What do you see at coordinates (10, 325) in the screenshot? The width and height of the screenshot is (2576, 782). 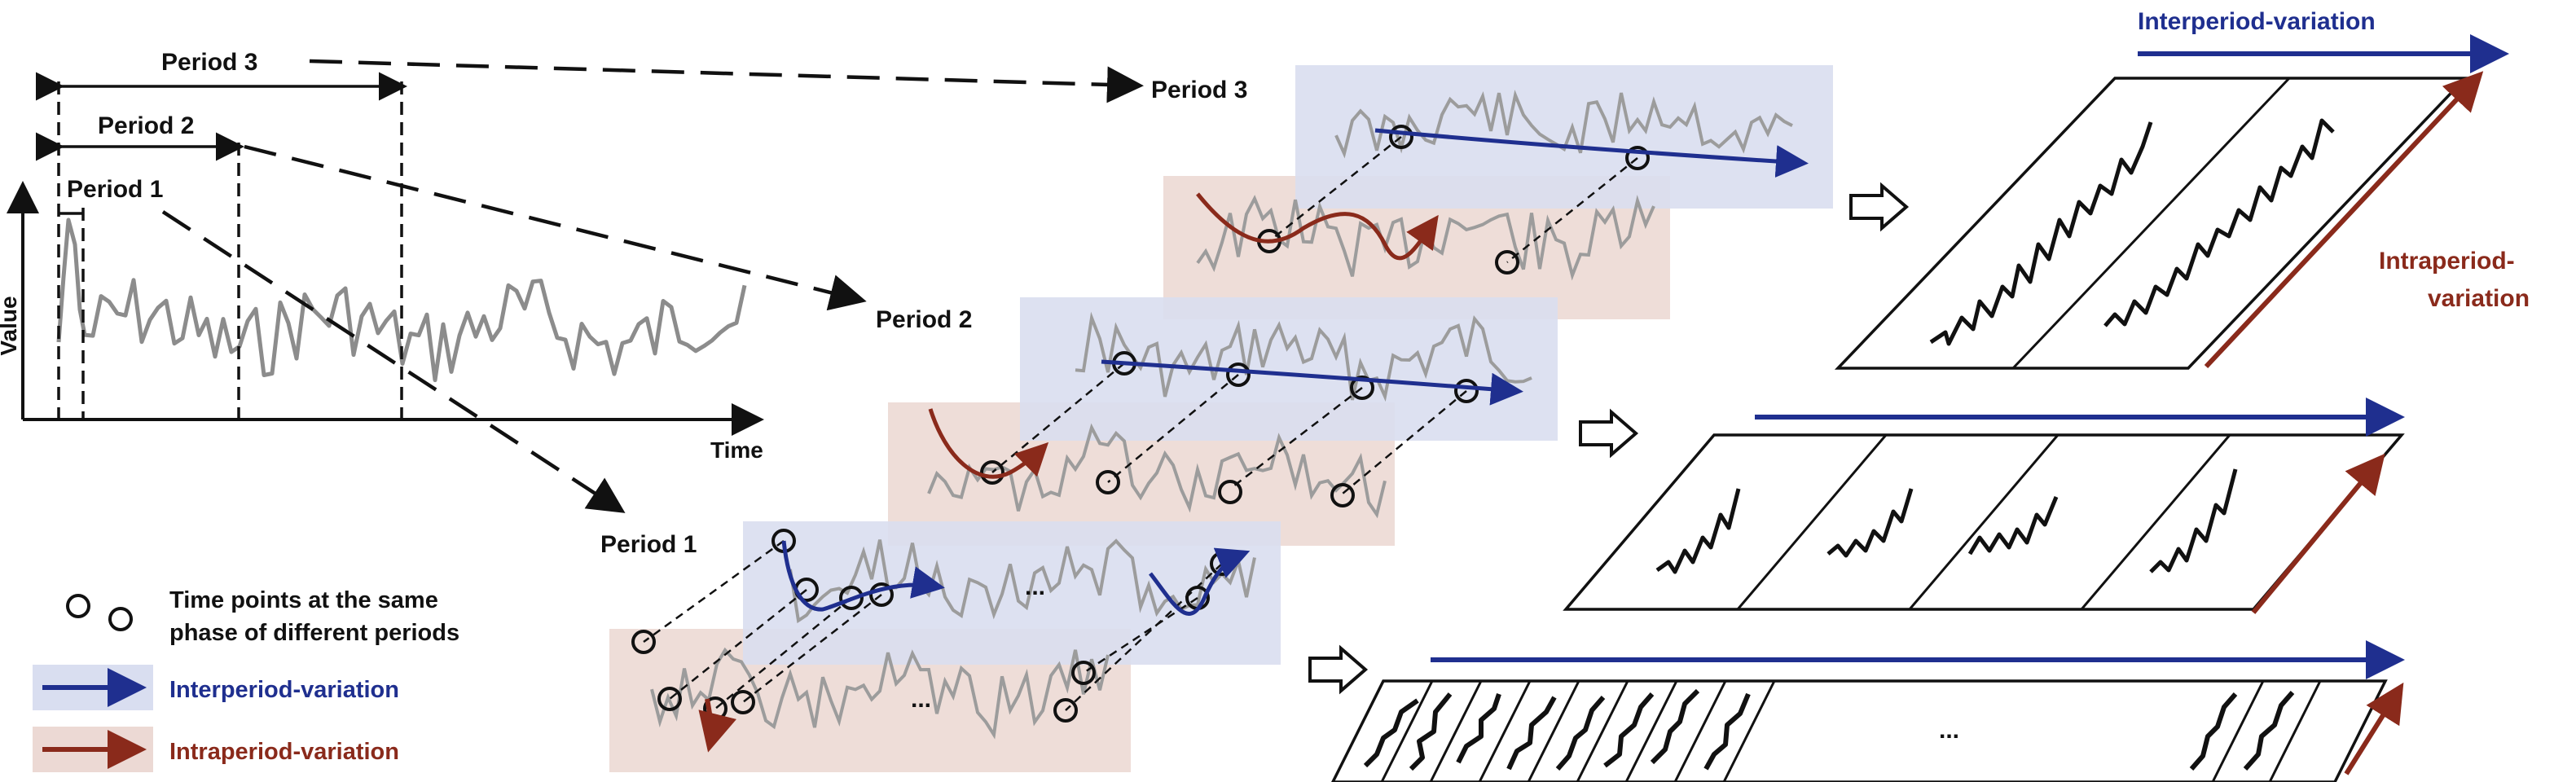 I see `y-axis-label: Value` at bounding box center [10, 325].